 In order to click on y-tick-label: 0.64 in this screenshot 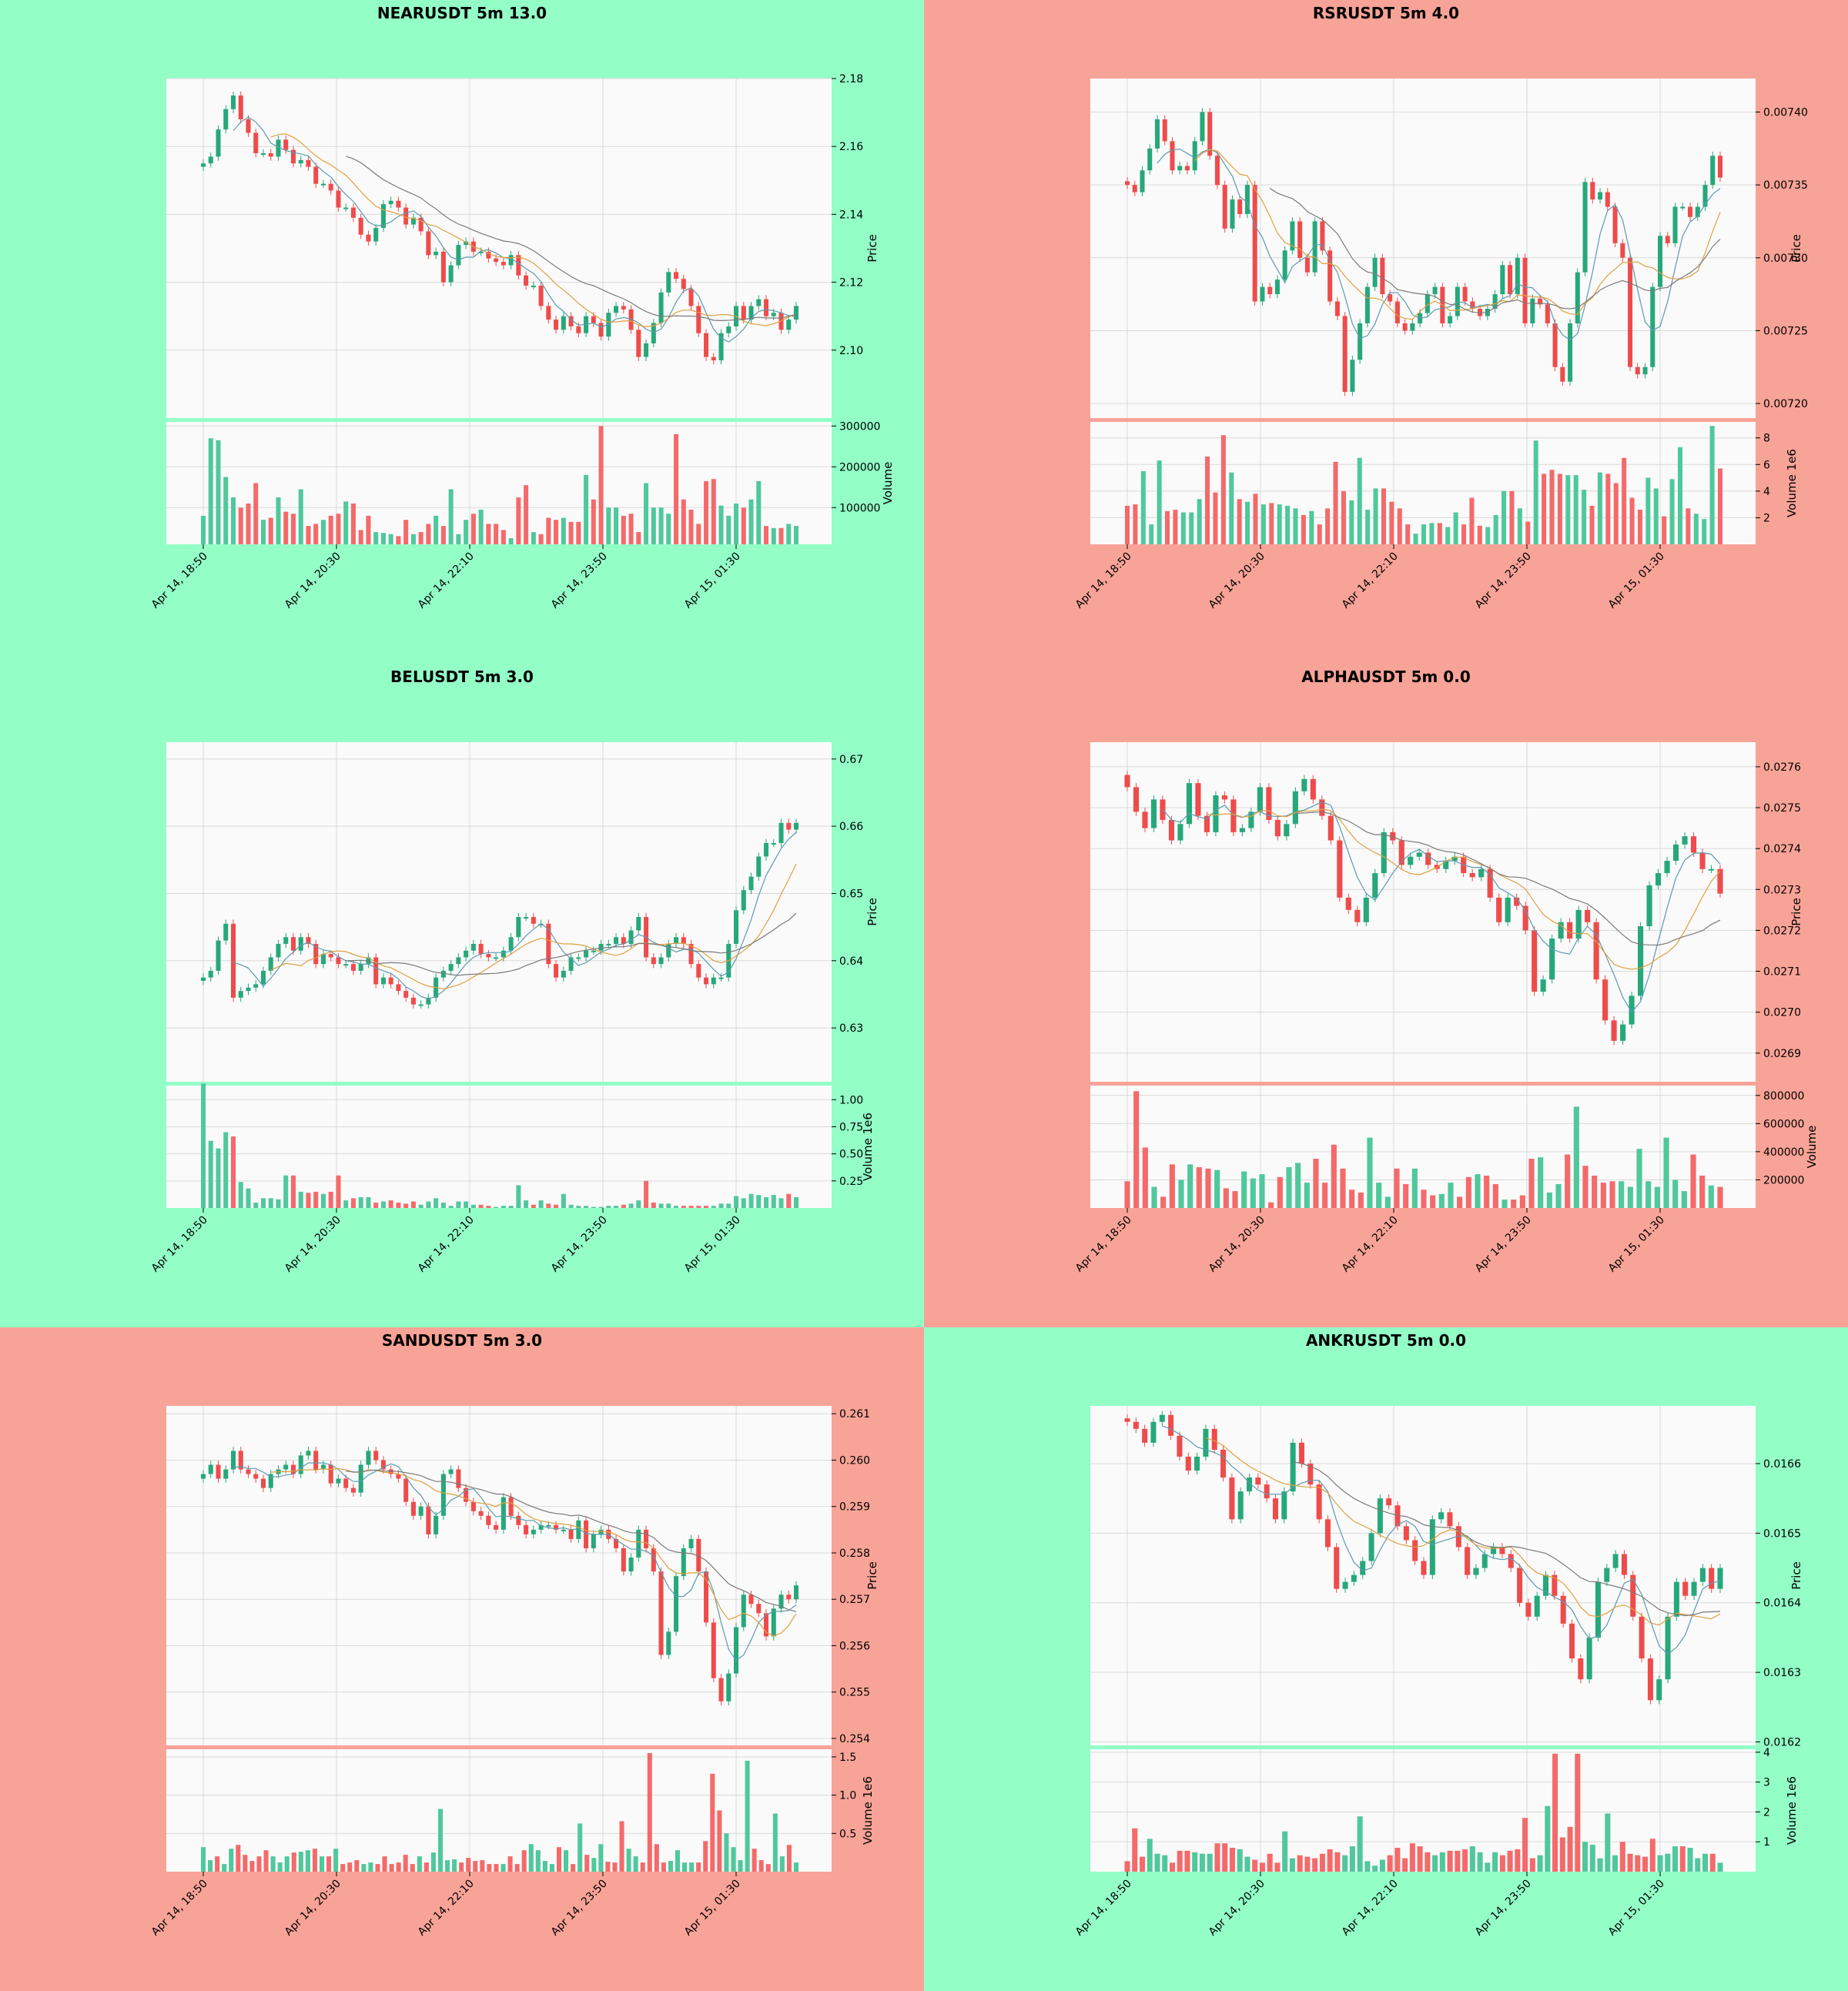, I will do `click(851, 961)`.